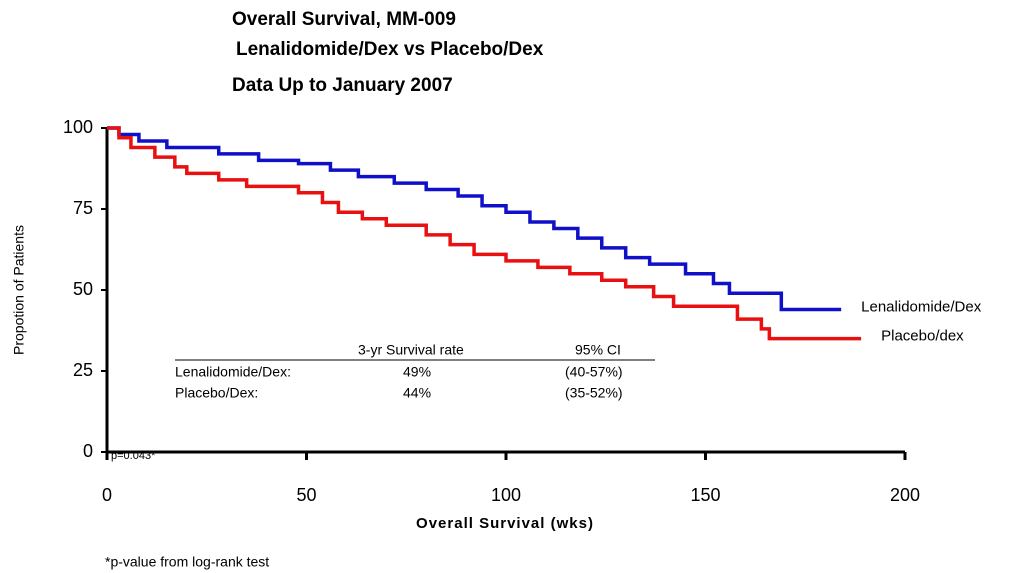 This screenshot has width=1033, height=573. Describe the element at coordinates (598, 350) in the screenshot. I see `table-header: 95% CI` at that location.